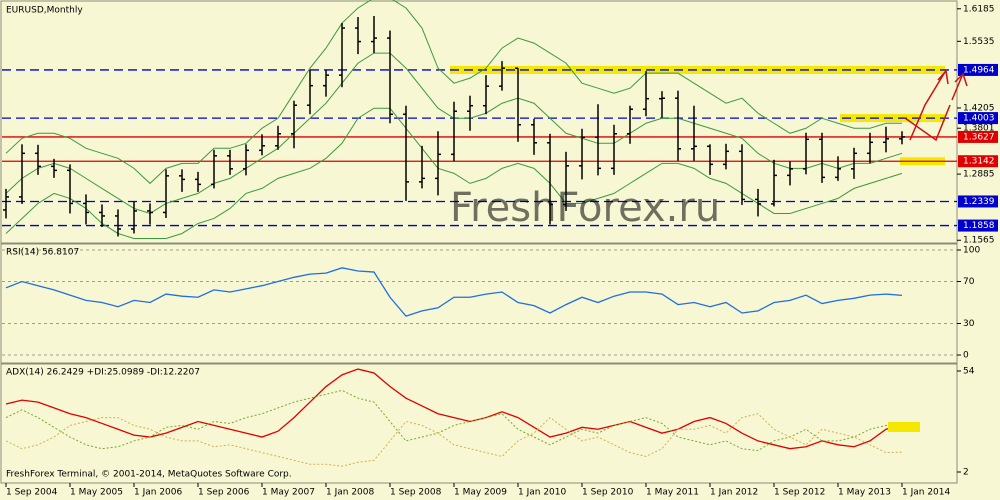 The width and height of the screenshot is (1000, 500). Describe the element at coordinates (971, 251) in the screenshot. I see `y-tick-label: 100` at that location.